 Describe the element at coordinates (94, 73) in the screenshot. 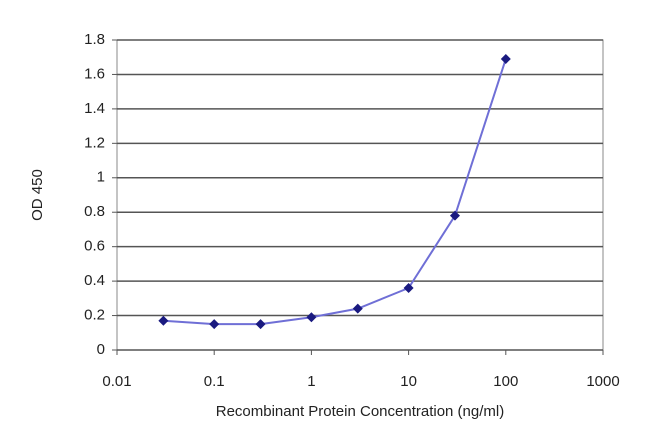

I see `y-tick-label: 1.6` at that location.